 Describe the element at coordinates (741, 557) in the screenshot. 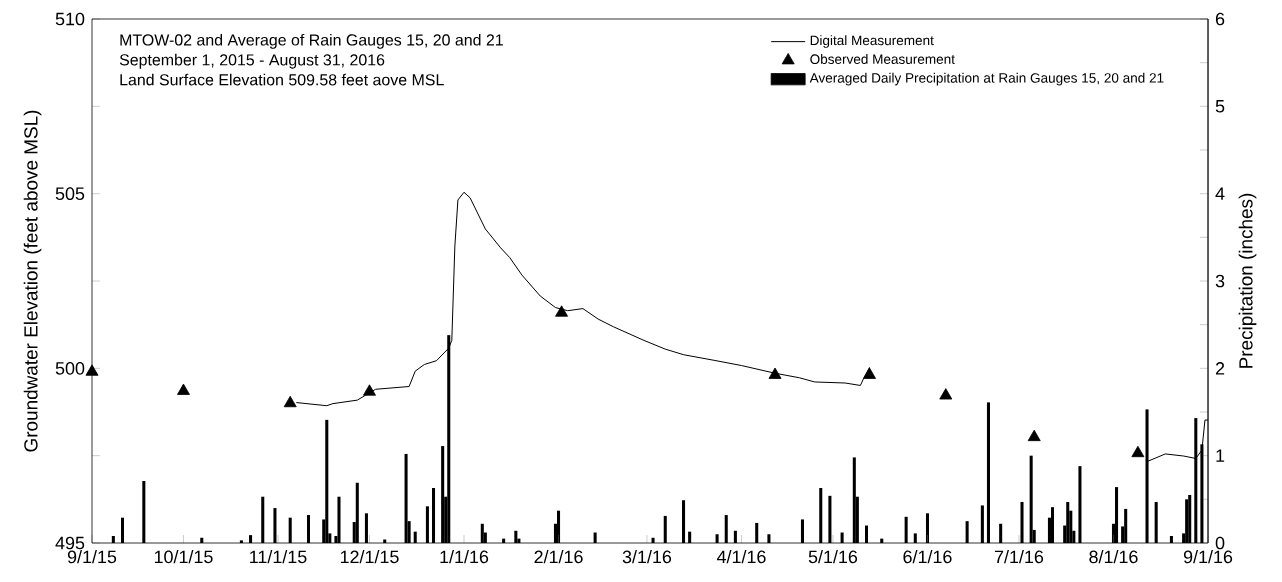

I see `x-tick-label: 4/1/16` at that location.